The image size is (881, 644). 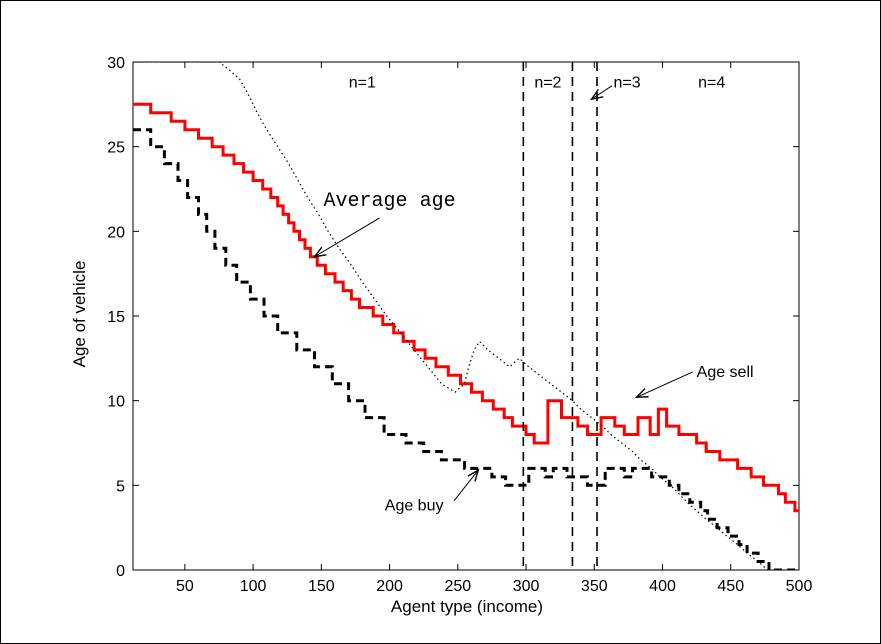 What do you see at coordinates (185, 586) in the screenshot?
I see `x-tick-label: 50` at bounding box center [185, 586].